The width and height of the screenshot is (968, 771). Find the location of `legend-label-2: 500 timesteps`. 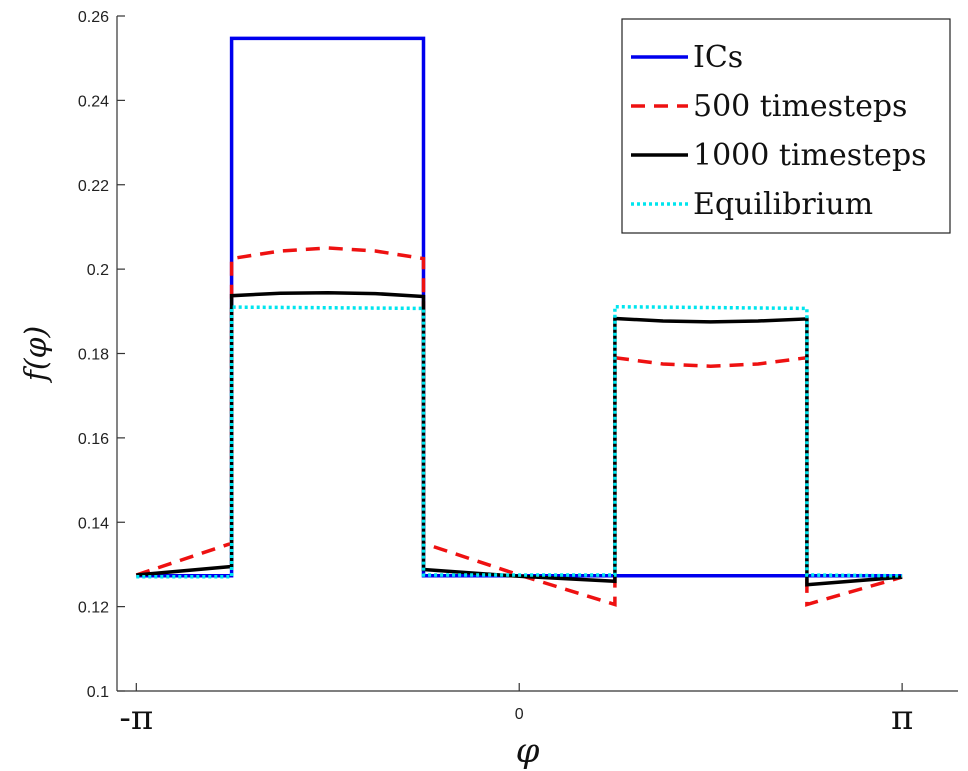

legend-label-2: 500 timesteps is located at coordinates (800, 106).